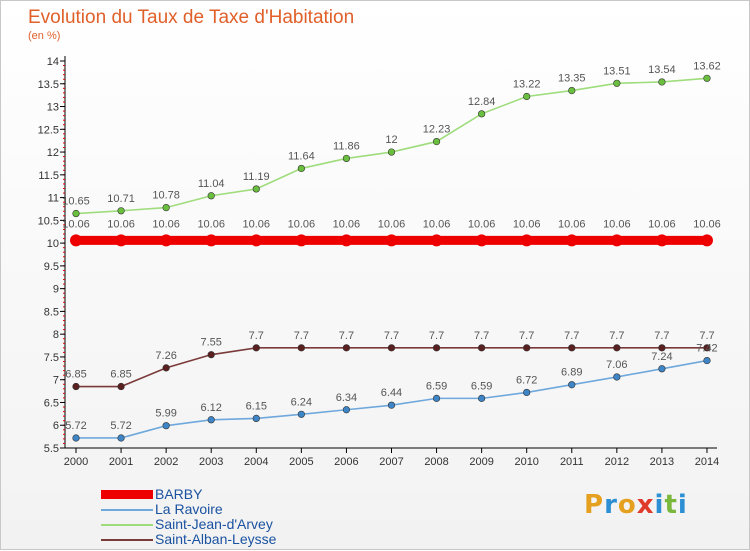  I want to click on y-tick-label: 6, so click(56, 426).